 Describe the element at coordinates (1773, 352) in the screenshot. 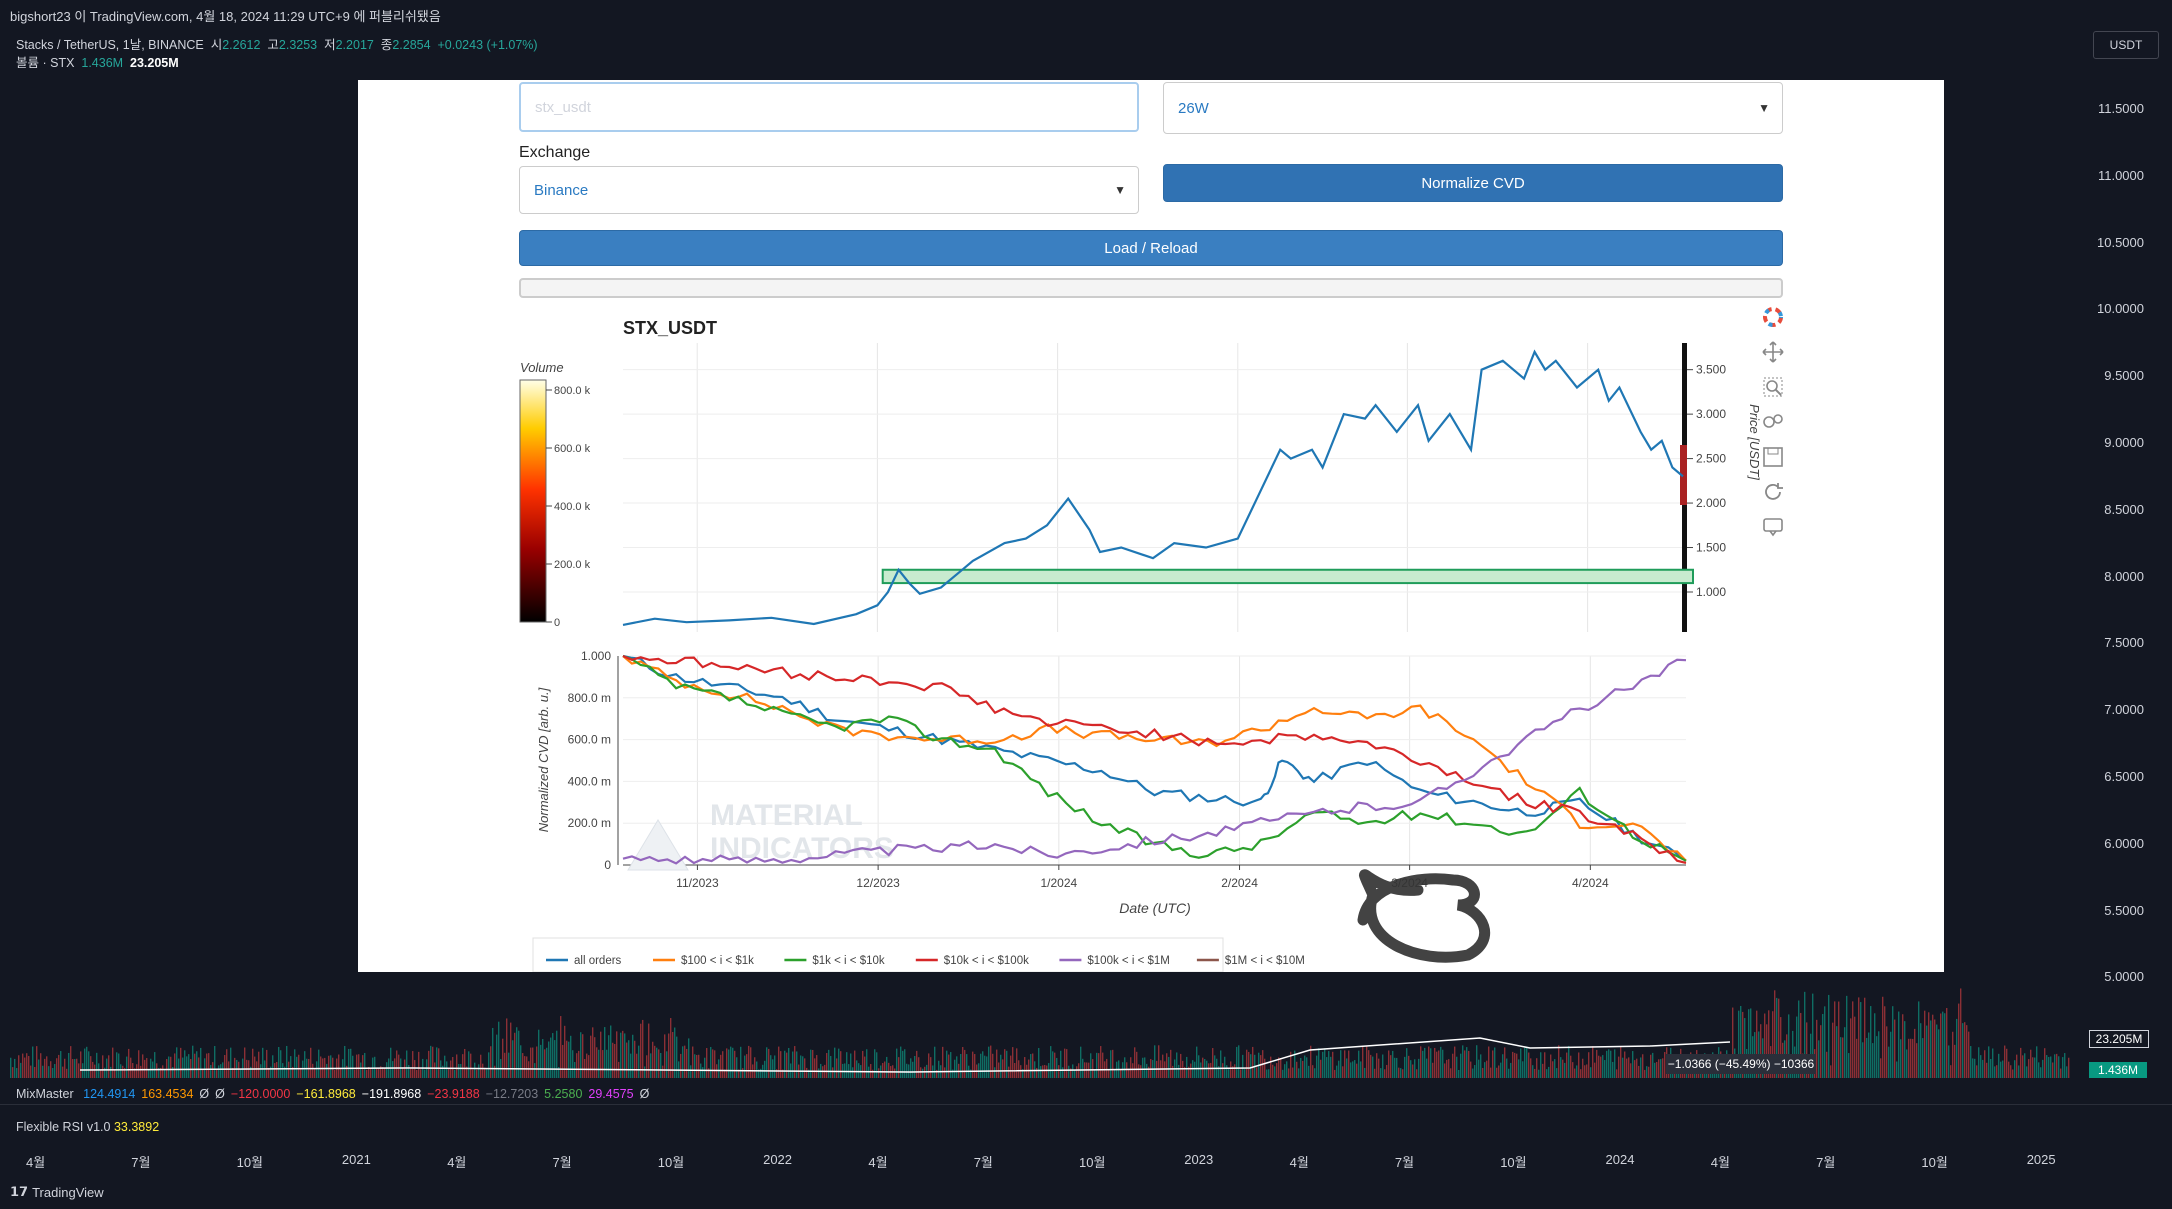

I see `pan-icon` at that location.